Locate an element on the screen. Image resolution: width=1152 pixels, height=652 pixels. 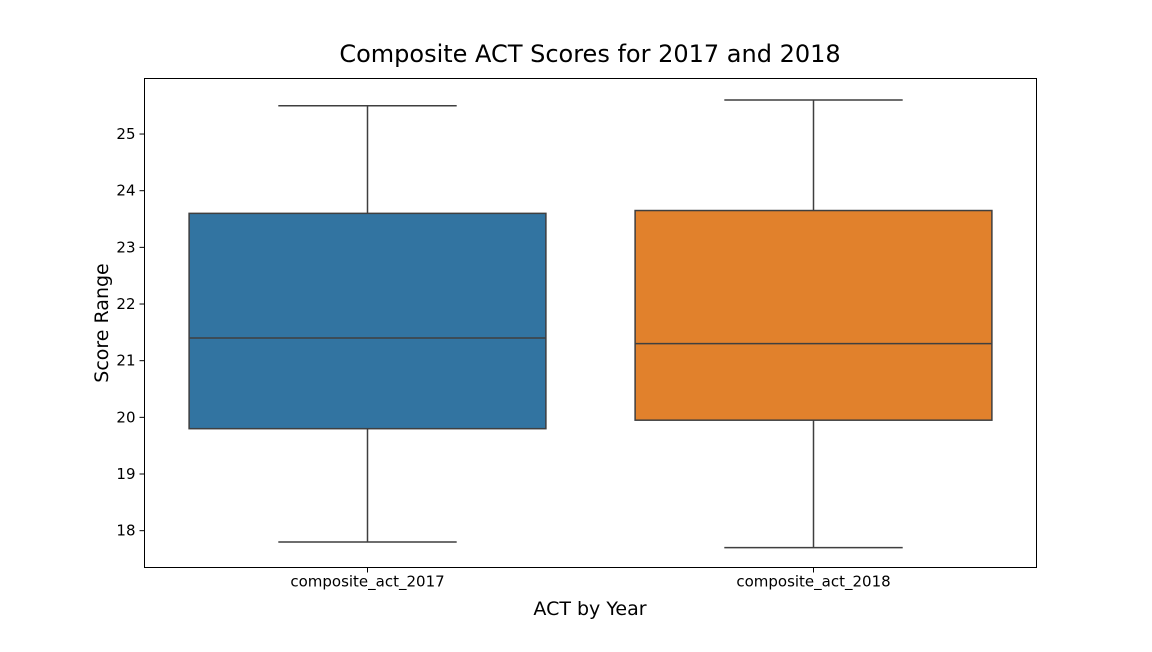
y-tick-label: 19 is located at coordinates (125, 474).